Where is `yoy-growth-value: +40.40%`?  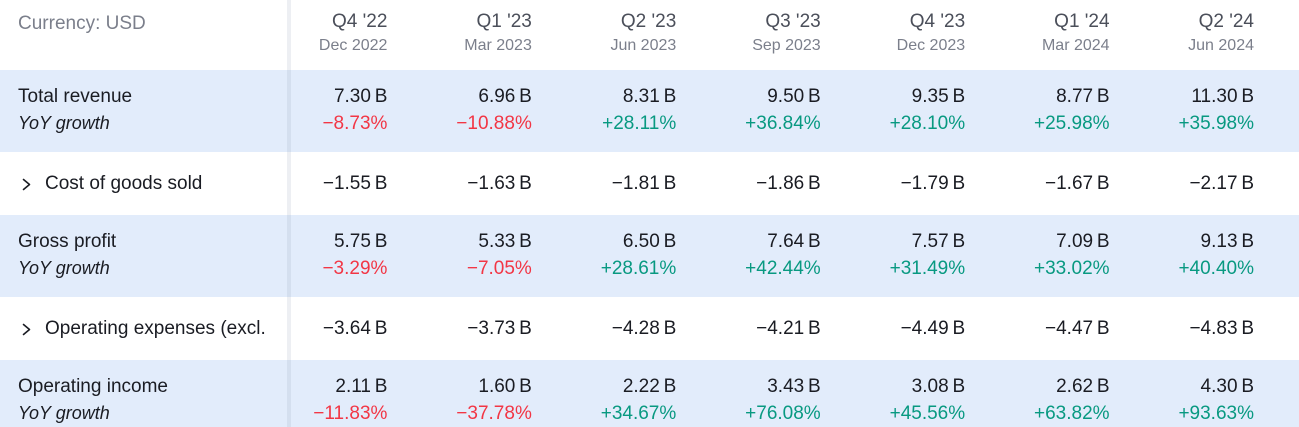
yoy-growth-value: +40.40% is located at coordinates (1216, 268).